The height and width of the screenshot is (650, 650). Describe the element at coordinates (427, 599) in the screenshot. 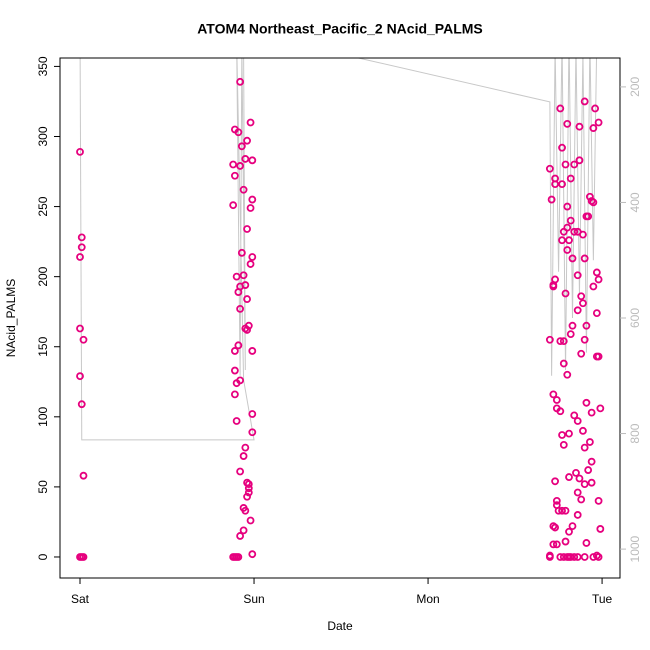

I see `x-tick-label: Mon` at that location.